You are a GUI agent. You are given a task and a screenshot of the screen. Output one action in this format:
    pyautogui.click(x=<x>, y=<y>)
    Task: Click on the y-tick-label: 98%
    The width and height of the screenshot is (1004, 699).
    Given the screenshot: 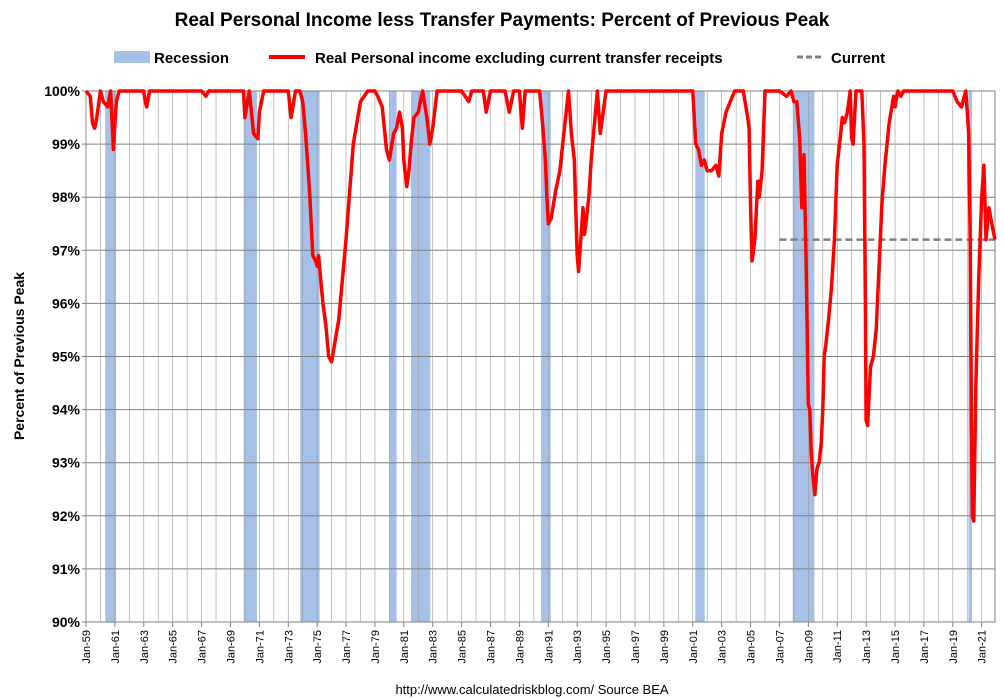 What is the action you would take?
    pyautogui.click(x=66, y=197)
    